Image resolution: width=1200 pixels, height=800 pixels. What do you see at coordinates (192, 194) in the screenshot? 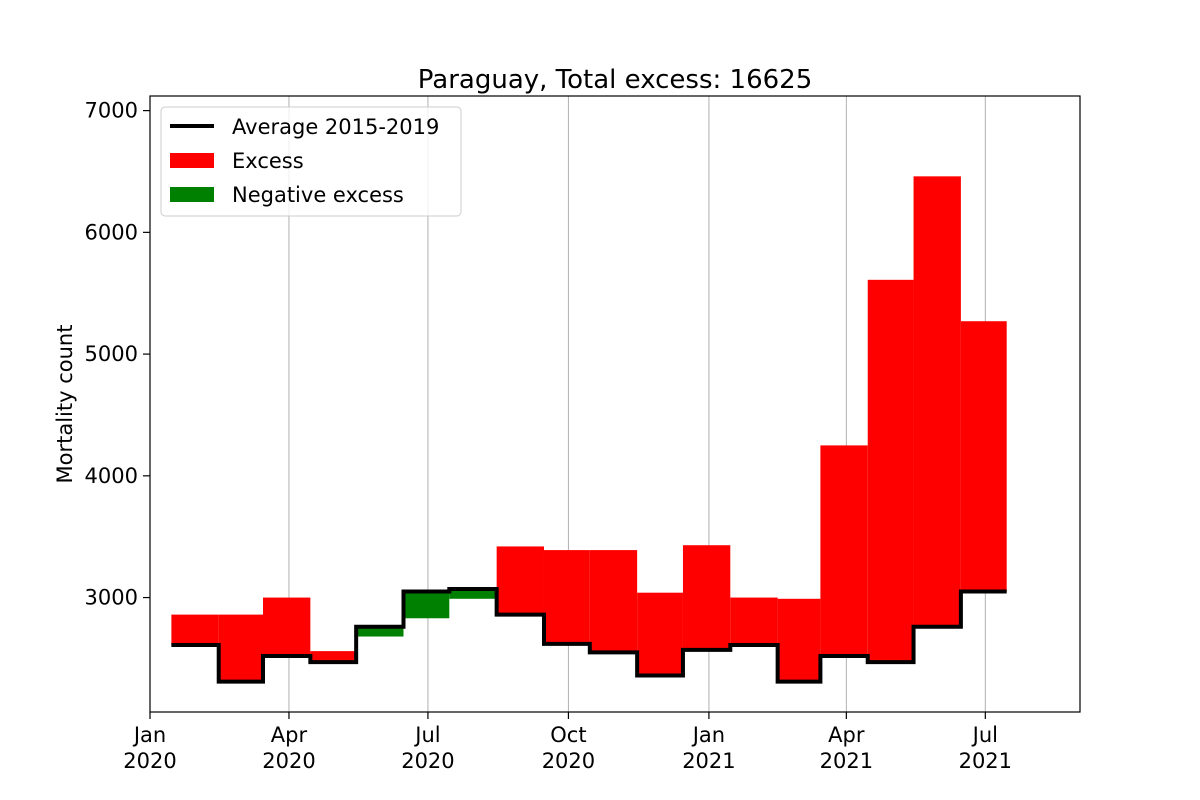
I see `legend-negative-swatch` at bounding box center [192, 194].